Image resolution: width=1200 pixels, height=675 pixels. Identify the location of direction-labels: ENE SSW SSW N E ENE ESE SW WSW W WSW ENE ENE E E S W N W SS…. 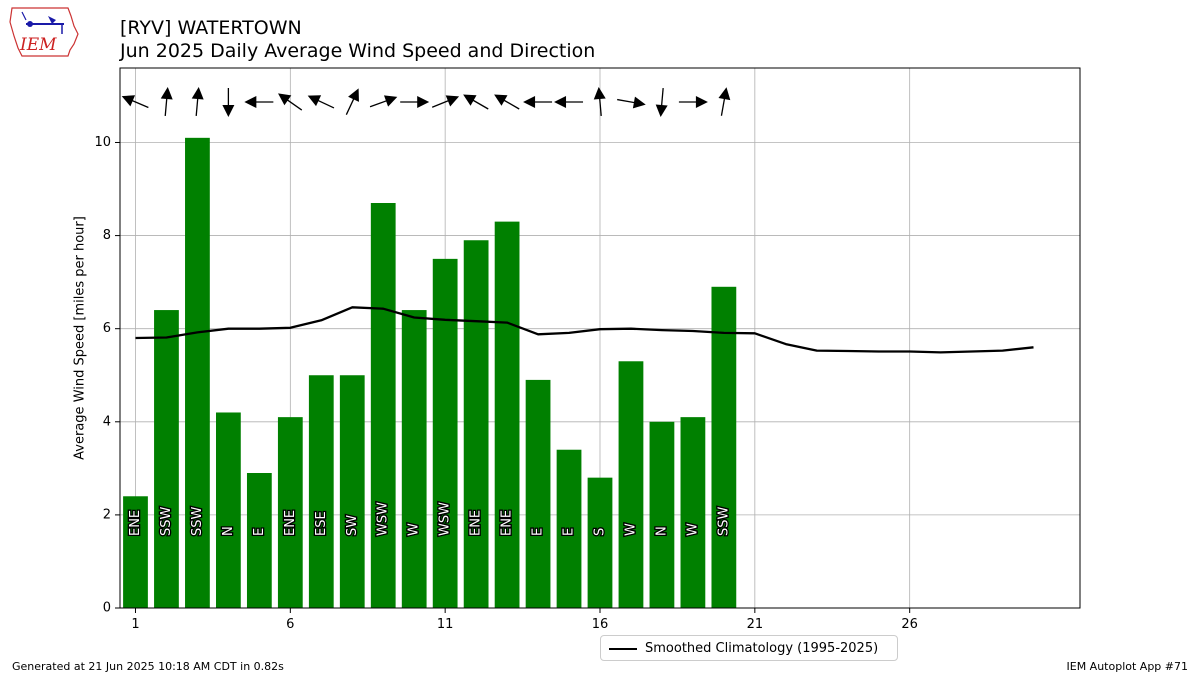
(430, 519).